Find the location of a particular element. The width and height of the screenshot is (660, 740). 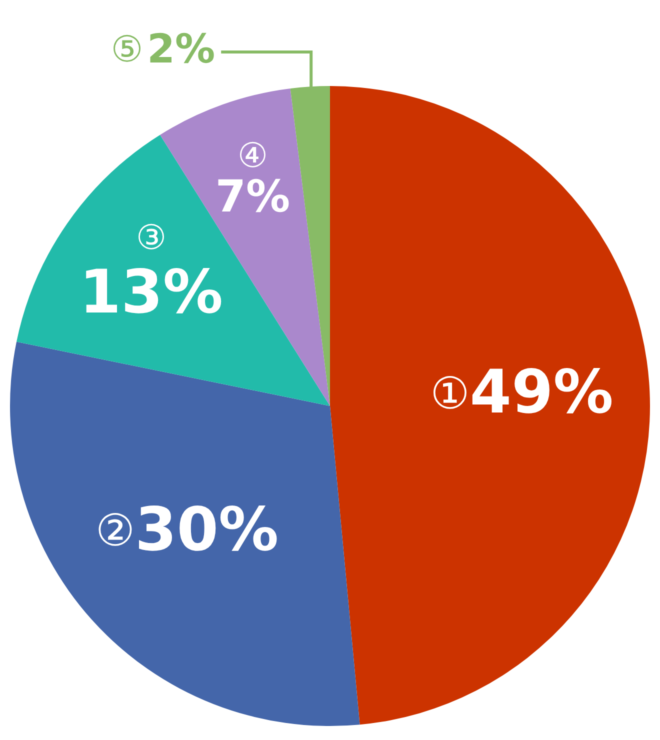

data-label: 49% is located at coordinates (542, 393).